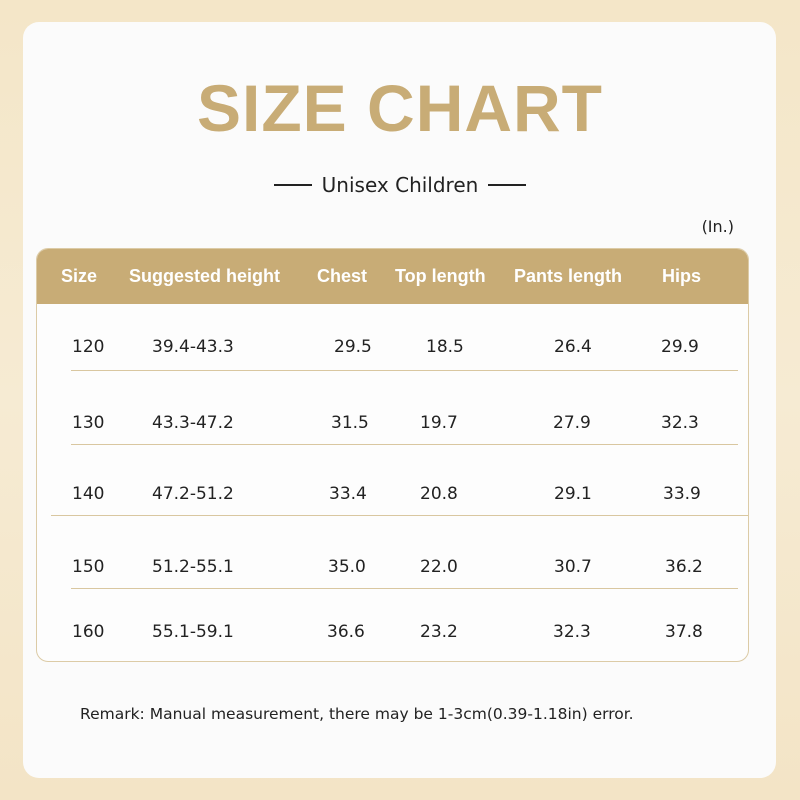  What do you see at coordinates (88, 567) in the screenshot?
I see `cell-size: 150` at bounding box center [88, 567].